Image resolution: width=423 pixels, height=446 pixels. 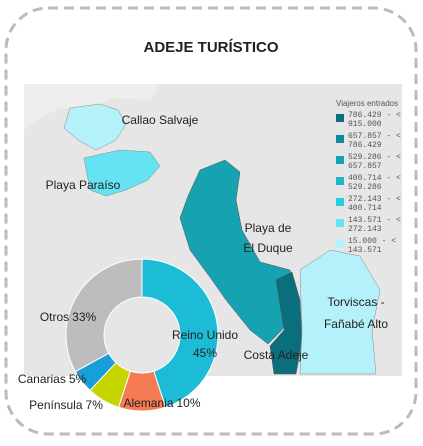 I want to click on legend-label-part: 529.286 - <, so click(x=374, y=157).